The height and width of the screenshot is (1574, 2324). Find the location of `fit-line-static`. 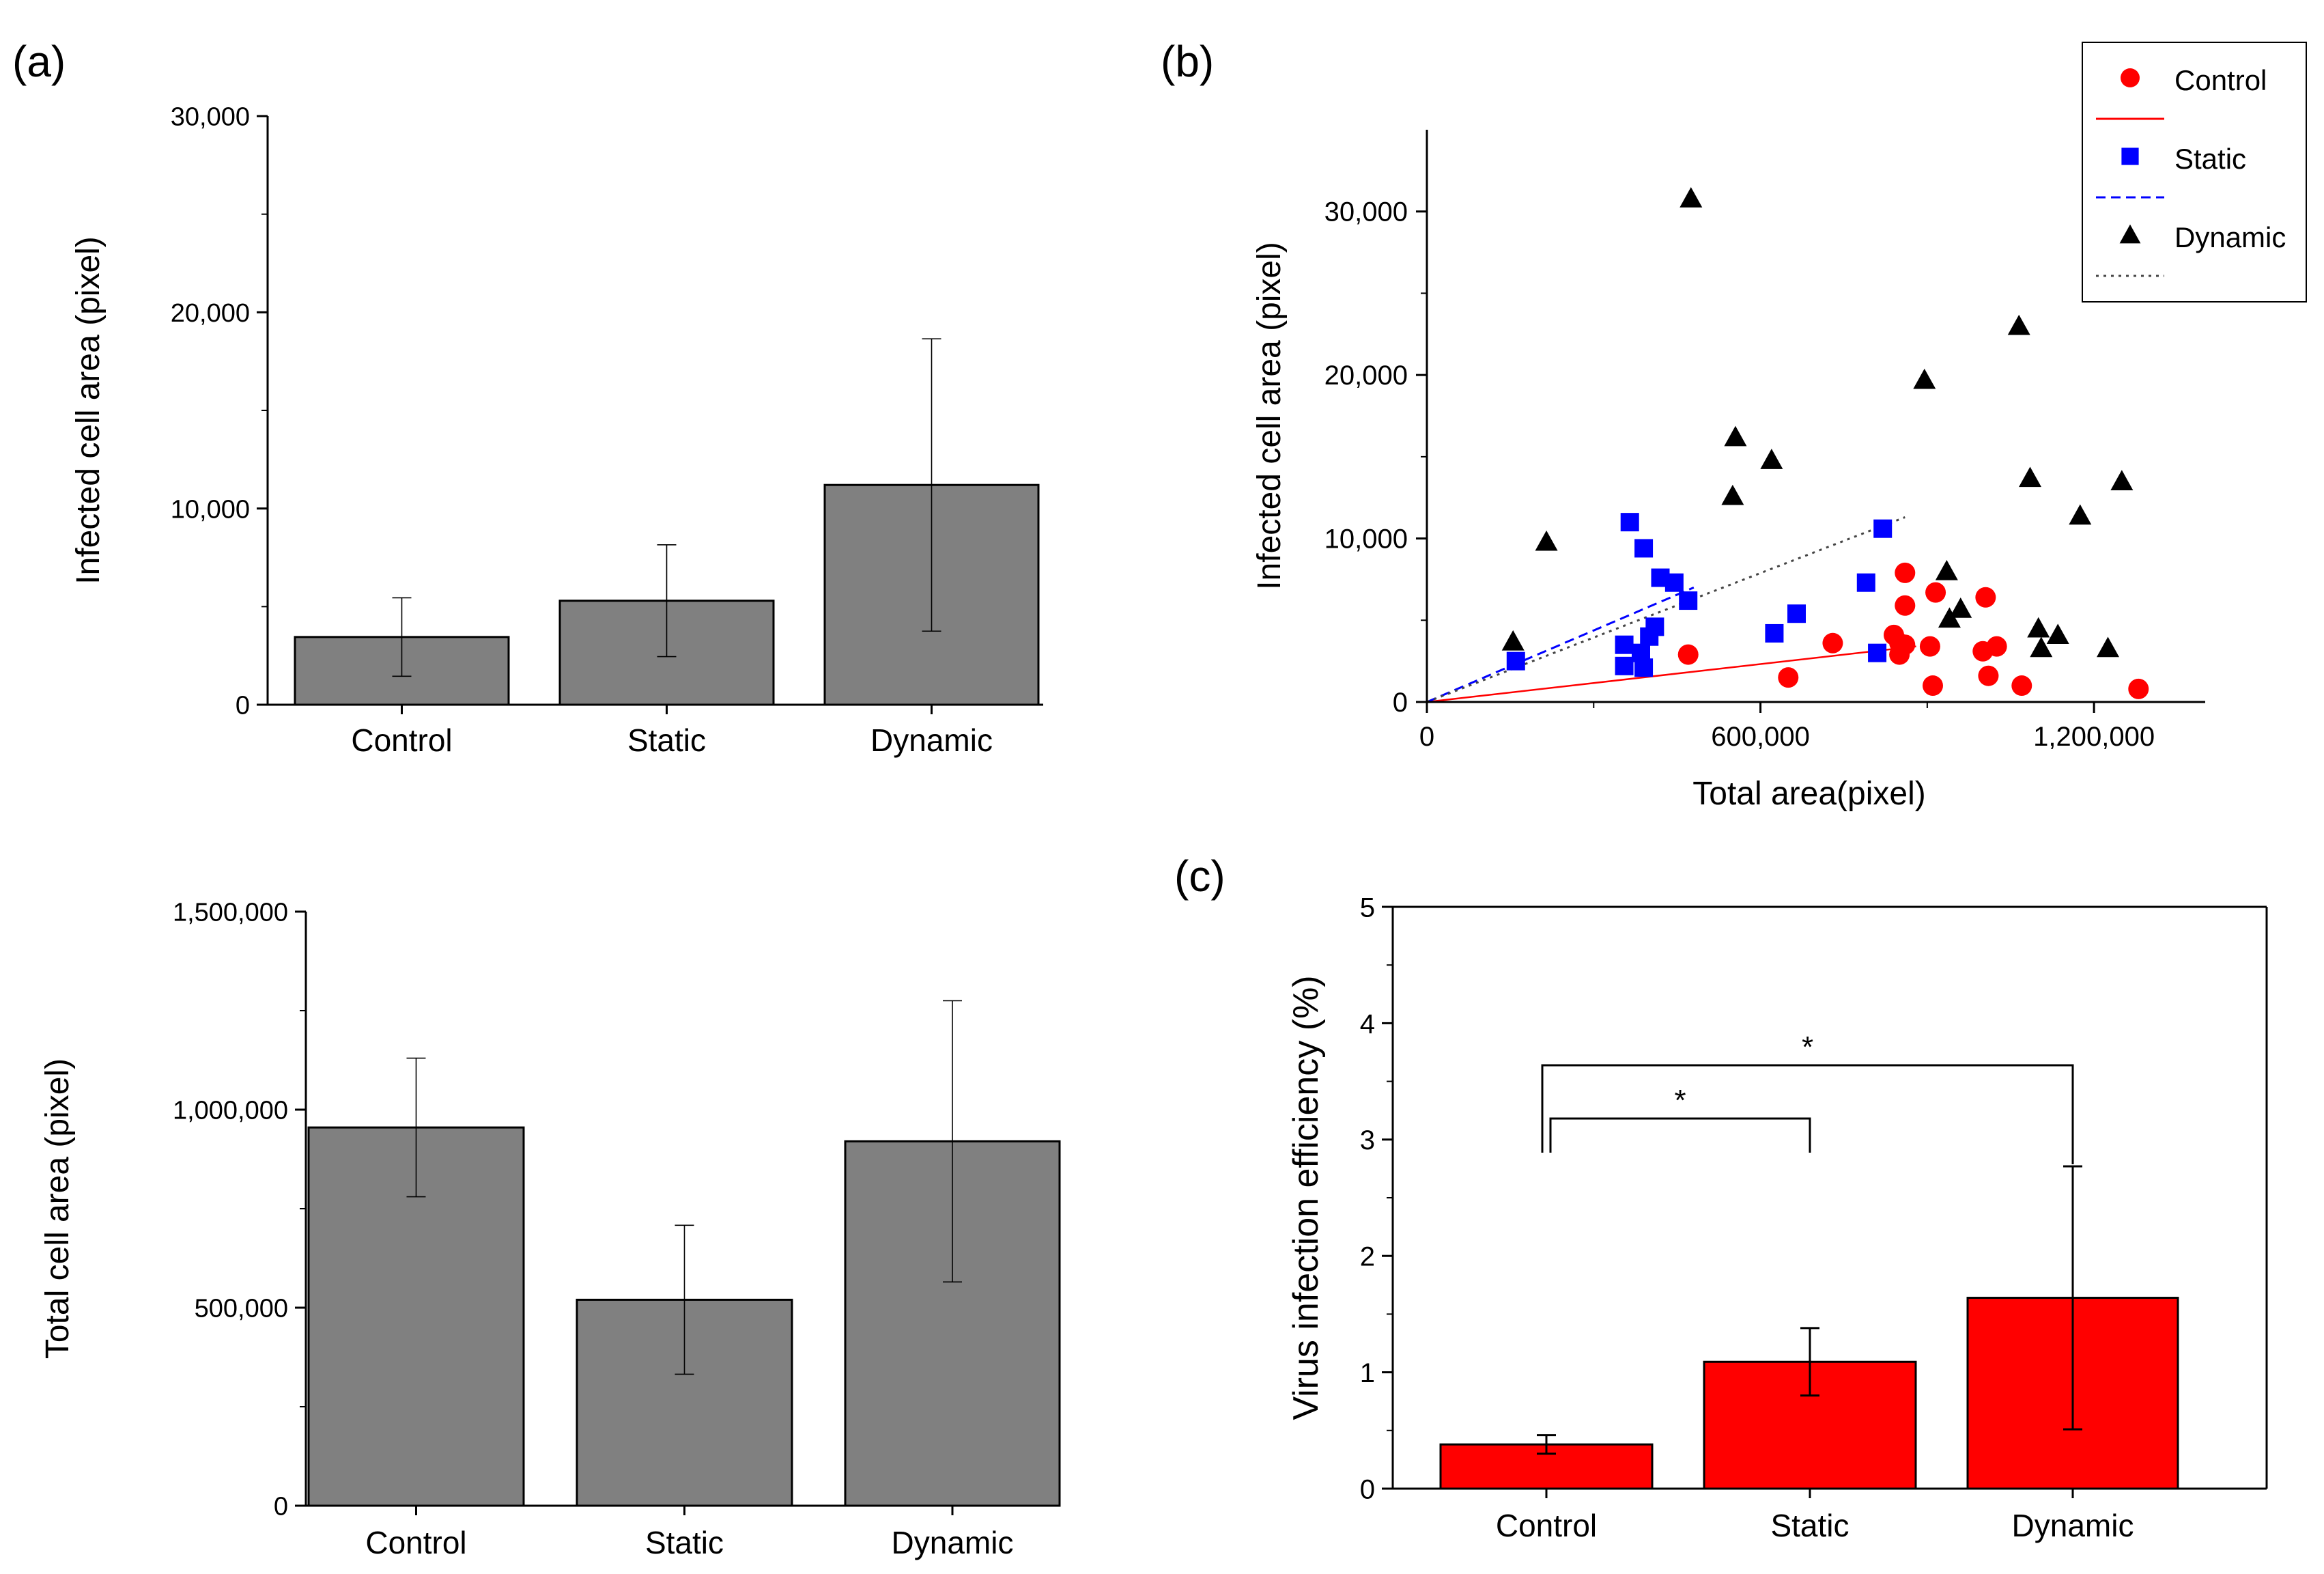

fit-line-static is located at coordinates (1560, 645).